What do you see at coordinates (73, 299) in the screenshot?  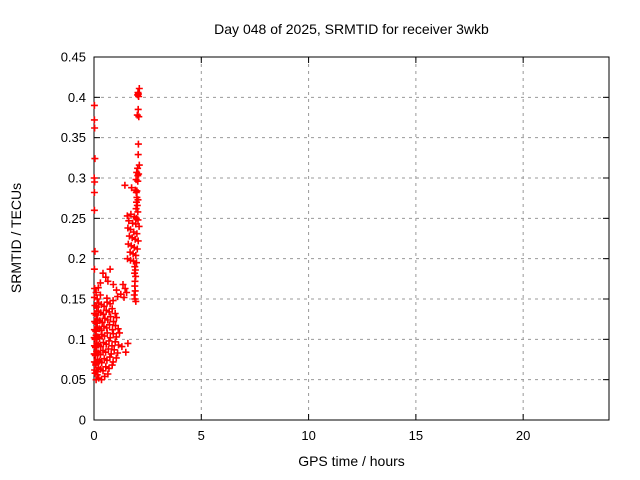 I see `y-tick-label: 0.15` at bounding box center [73, 299].